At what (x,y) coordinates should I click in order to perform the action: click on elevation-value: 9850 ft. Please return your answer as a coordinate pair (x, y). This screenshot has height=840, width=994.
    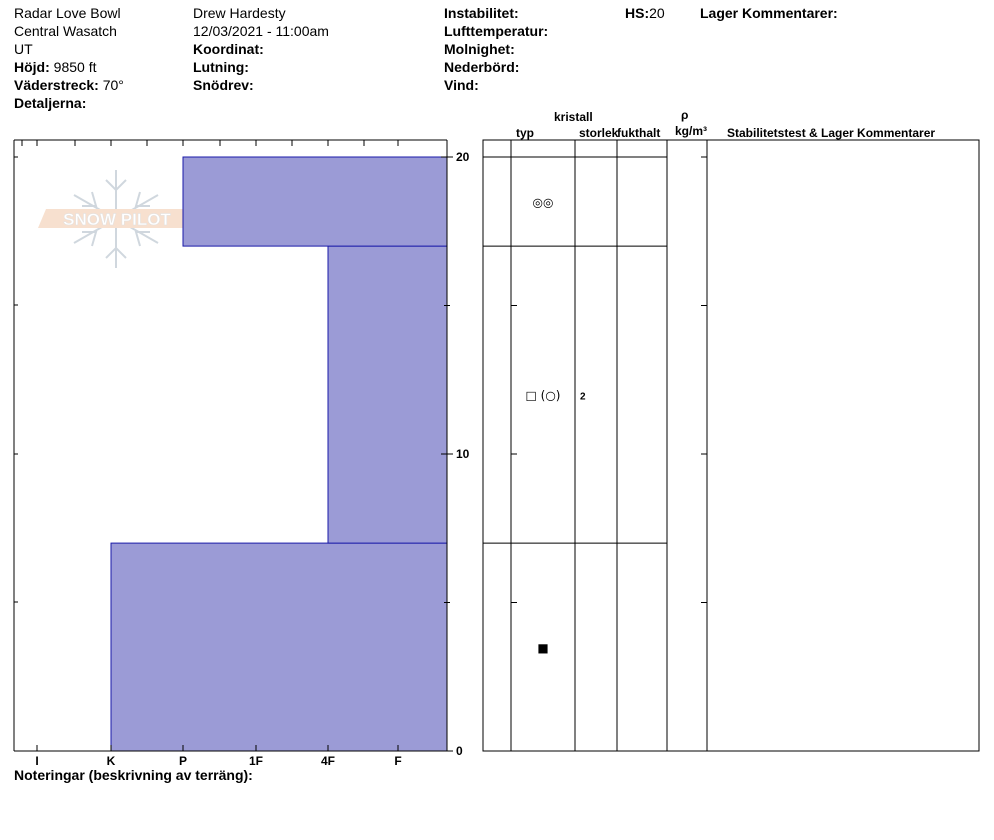
    Looking at the image, I should click on (75, 67).